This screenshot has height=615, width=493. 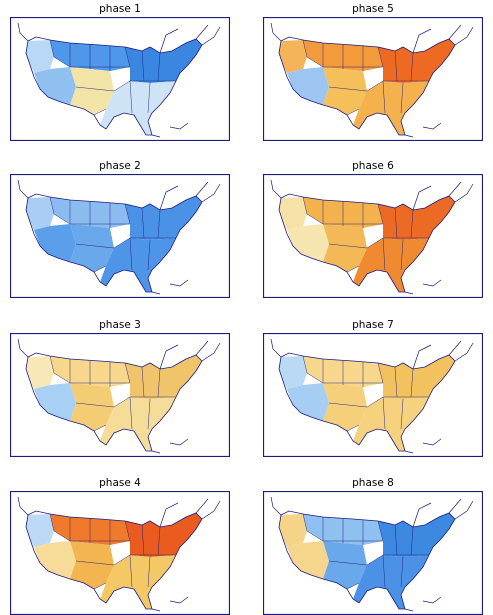 What do you see at coordinates (120, 483) in the screenshot?
I see `panel-title: phase 4` at bounding box center [120, 483].